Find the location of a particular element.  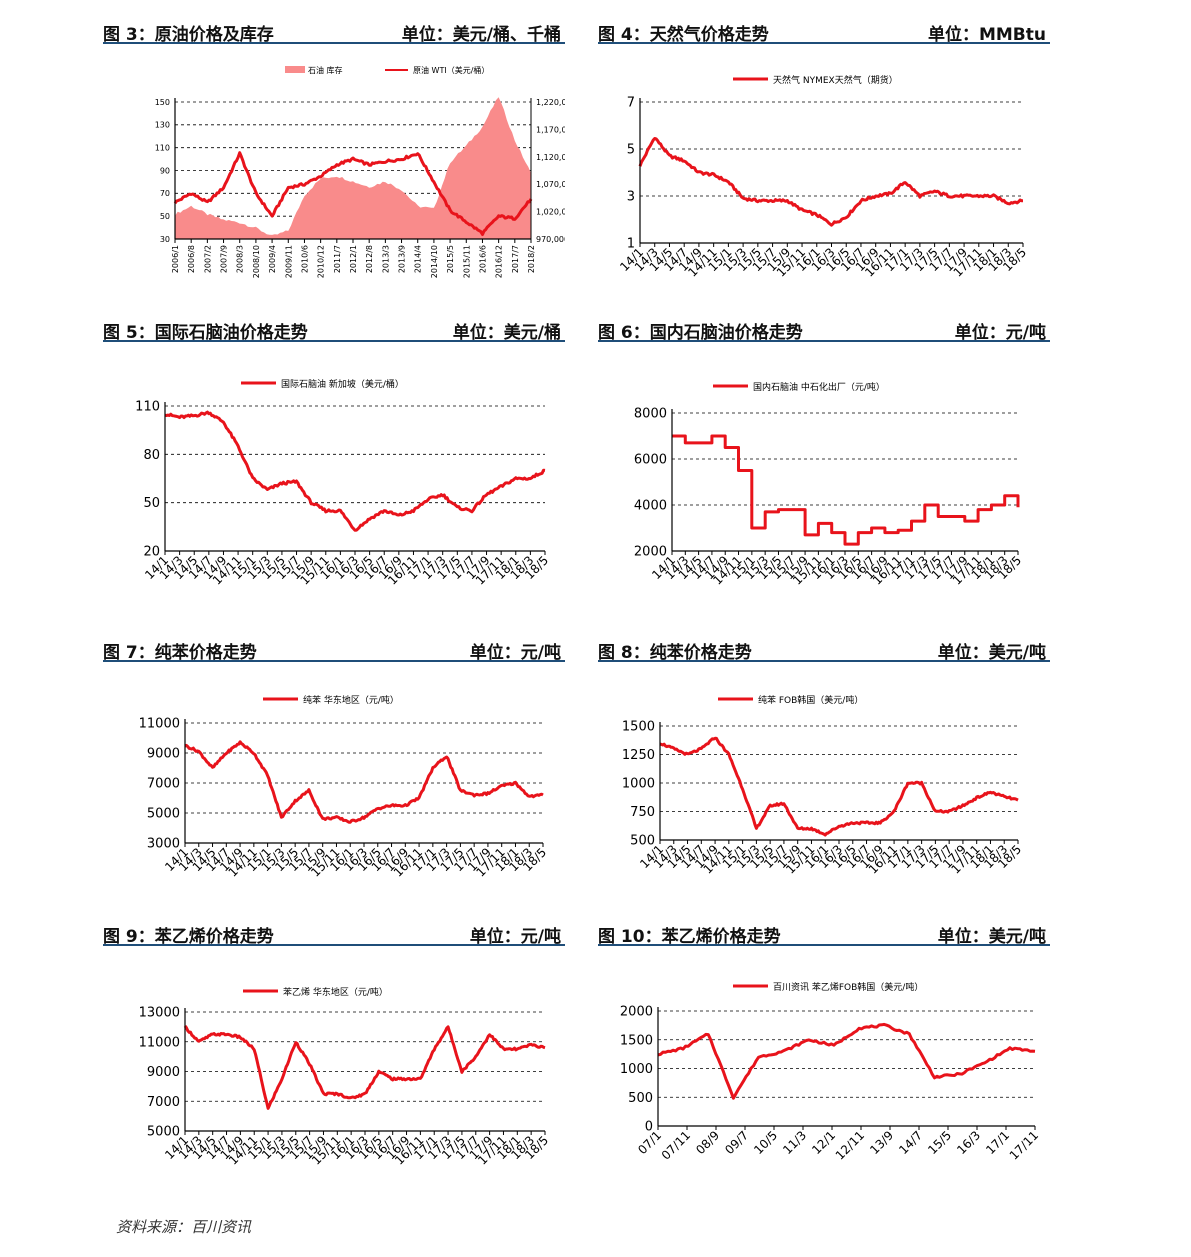

fig3-y2tick: 1,120,000 is located at coordinates (550, 157).